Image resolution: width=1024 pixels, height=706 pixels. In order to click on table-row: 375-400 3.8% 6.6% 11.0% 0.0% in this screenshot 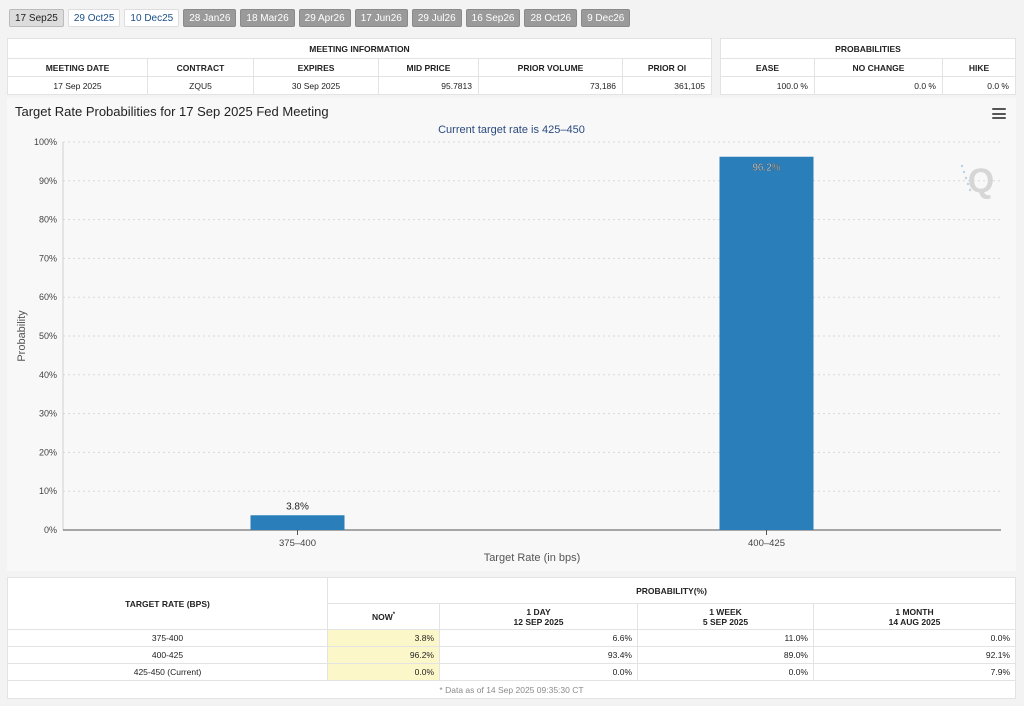, I will do `click(511, 638)`.